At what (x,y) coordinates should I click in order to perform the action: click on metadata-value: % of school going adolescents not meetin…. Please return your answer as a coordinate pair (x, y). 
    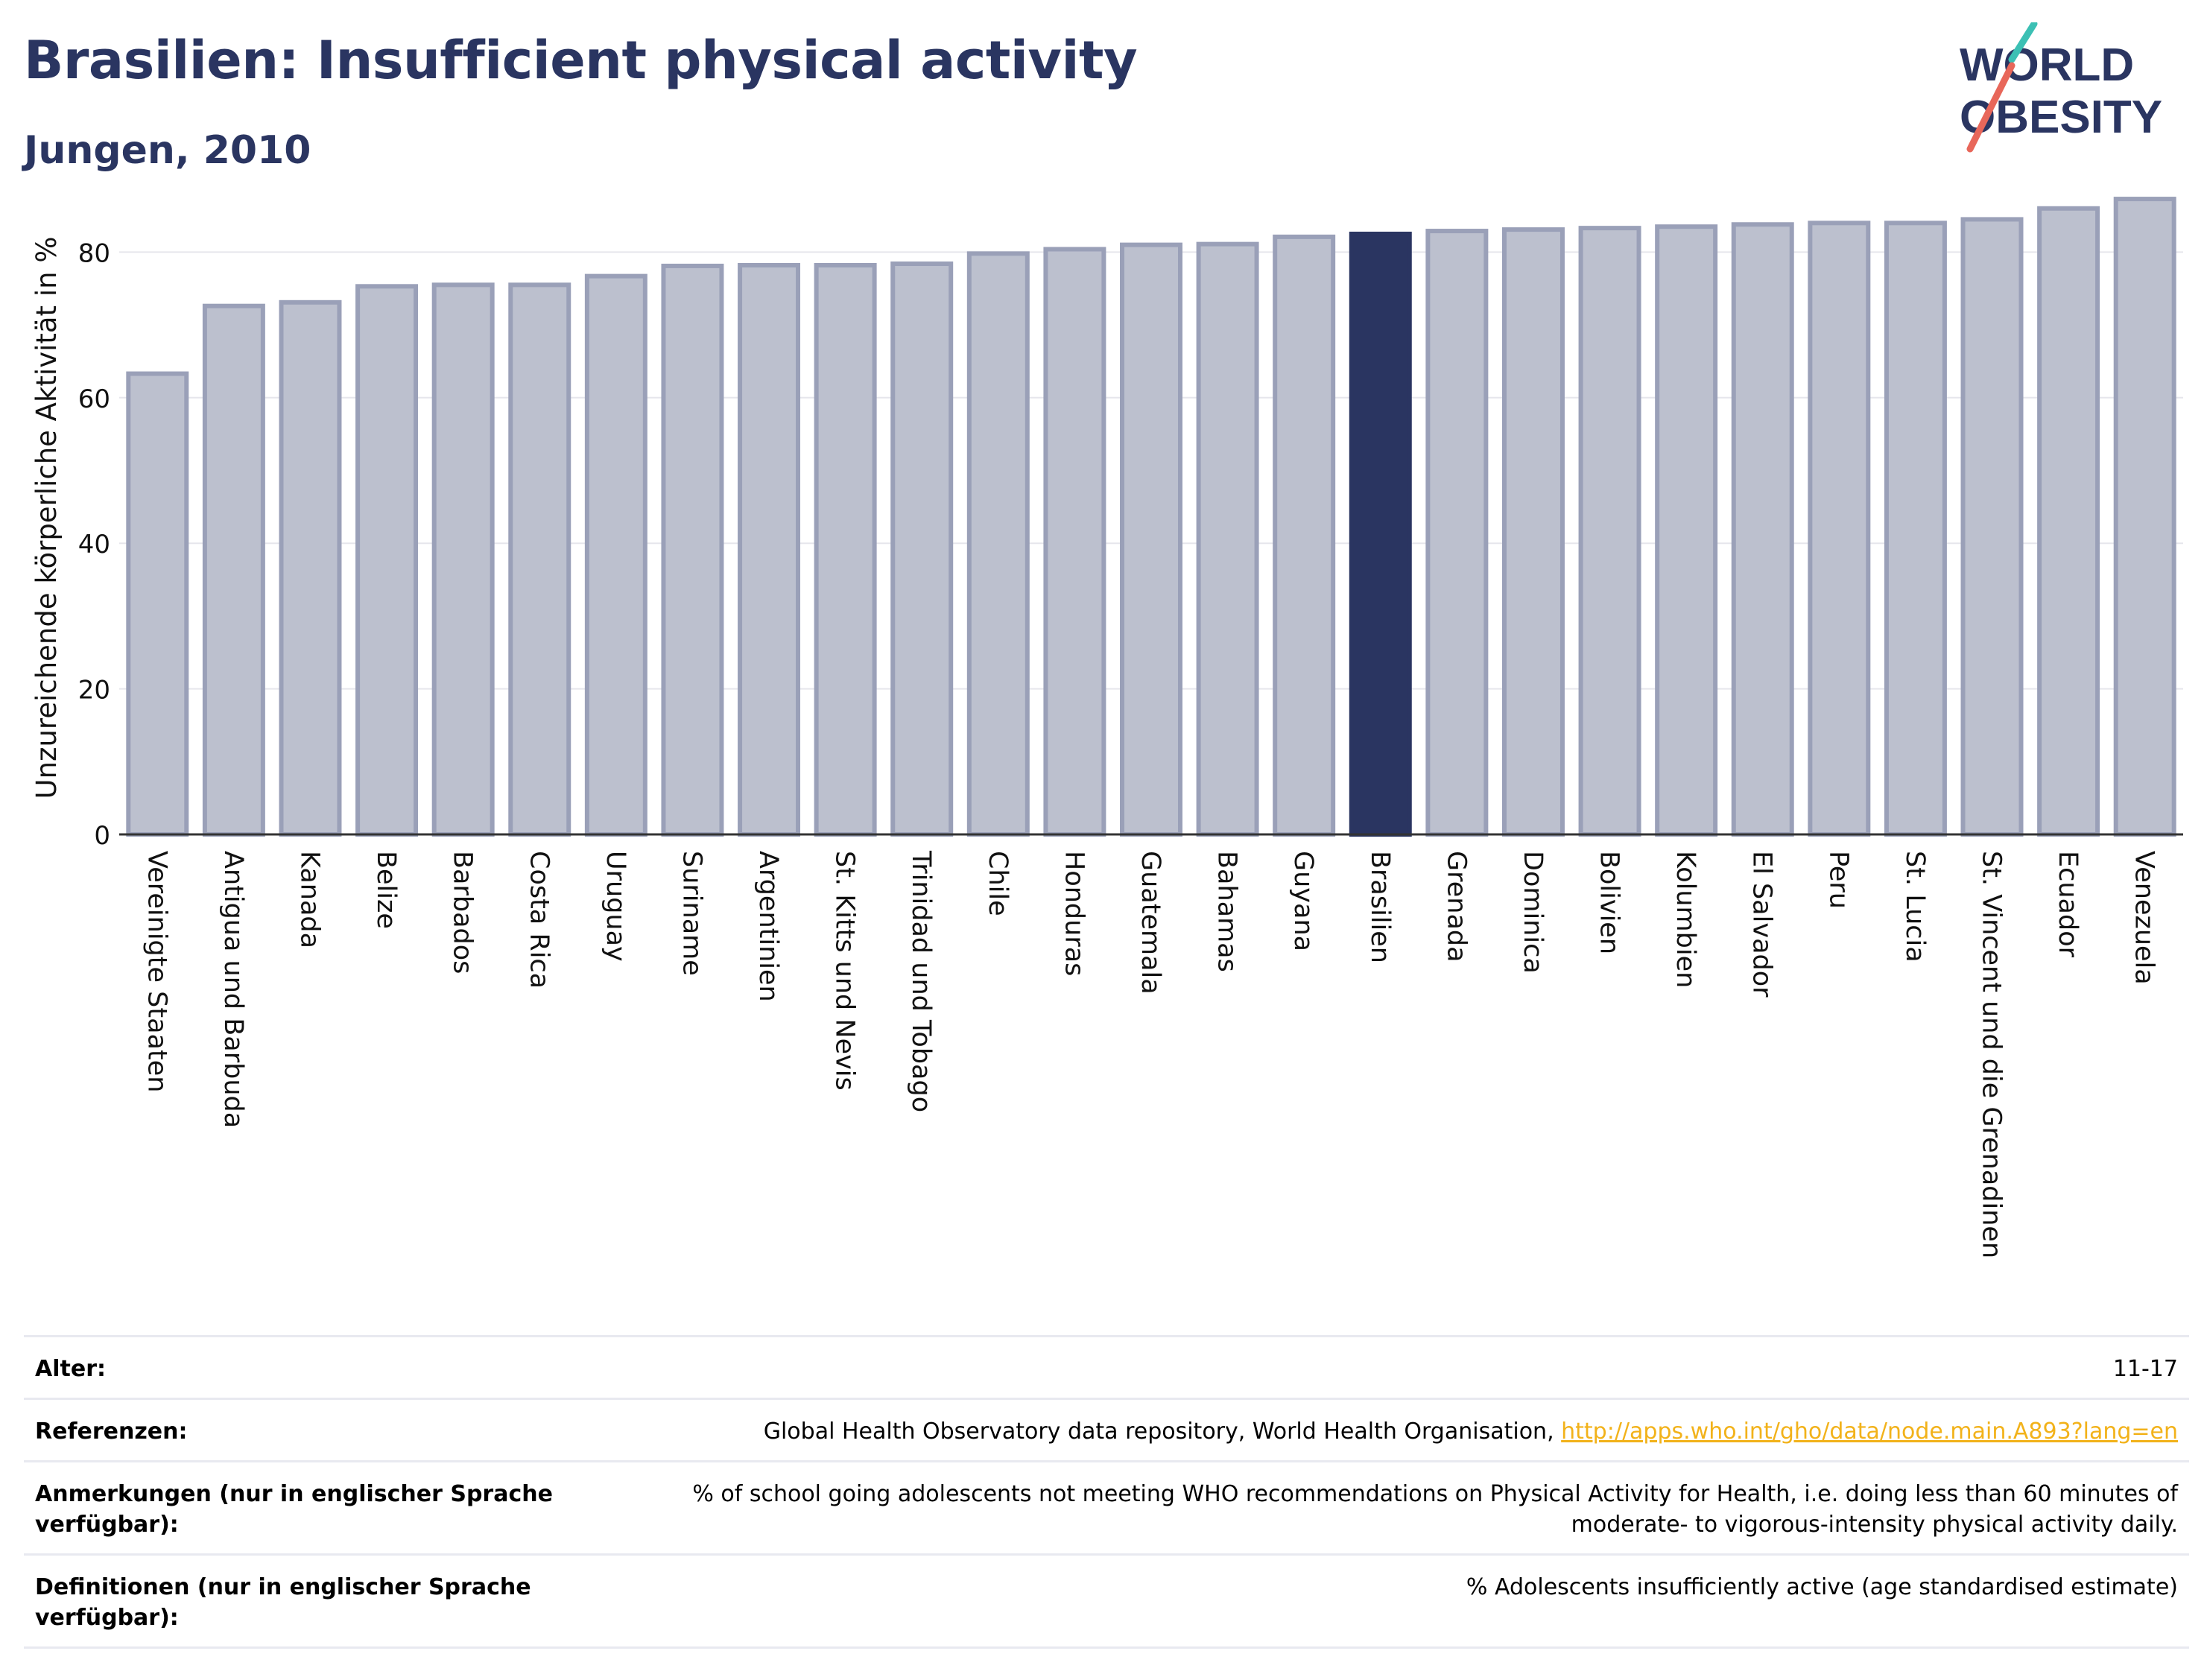
    Looking at the image, I should click on (1389, 1509).